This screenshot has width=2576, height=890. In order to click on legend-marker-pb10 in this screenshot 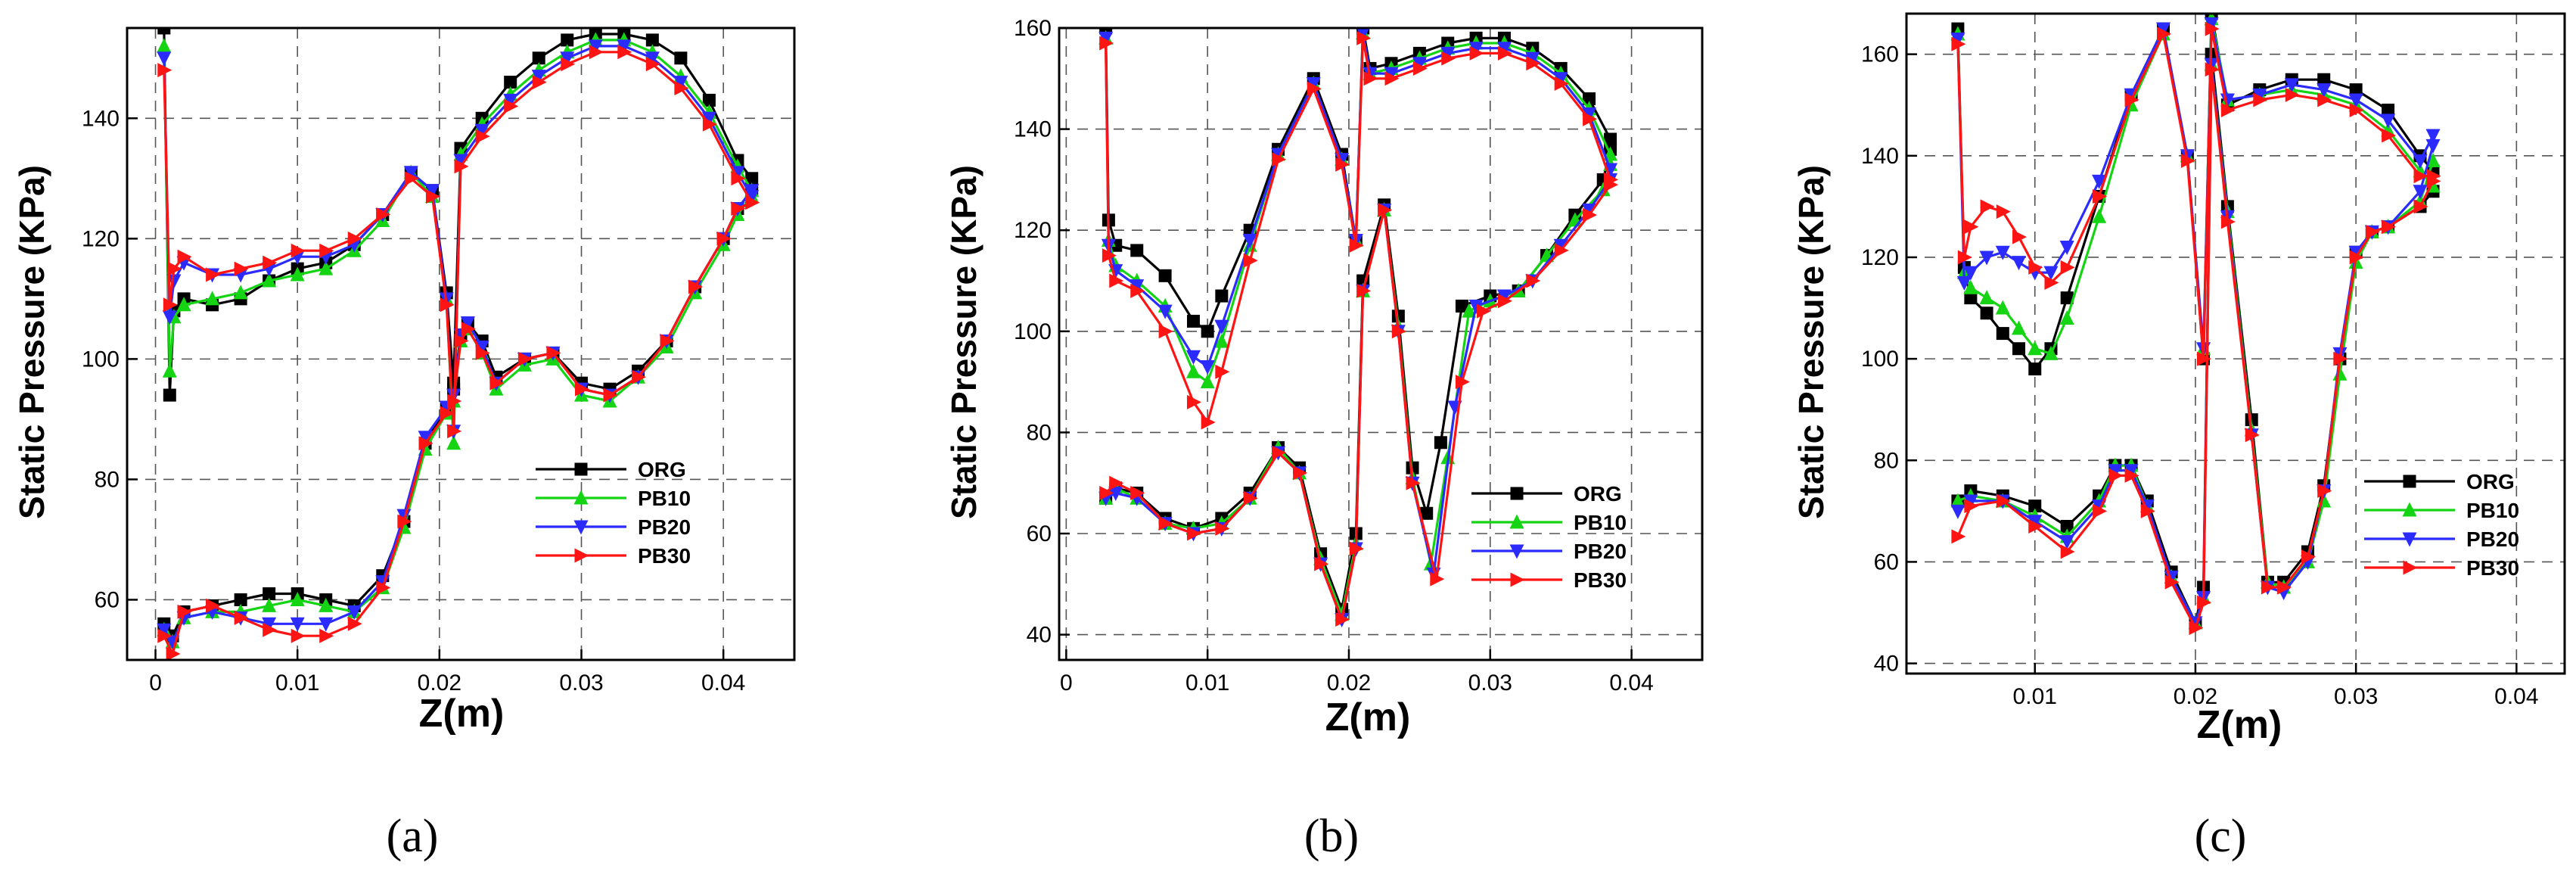, I will do `click(1516, 521)`.